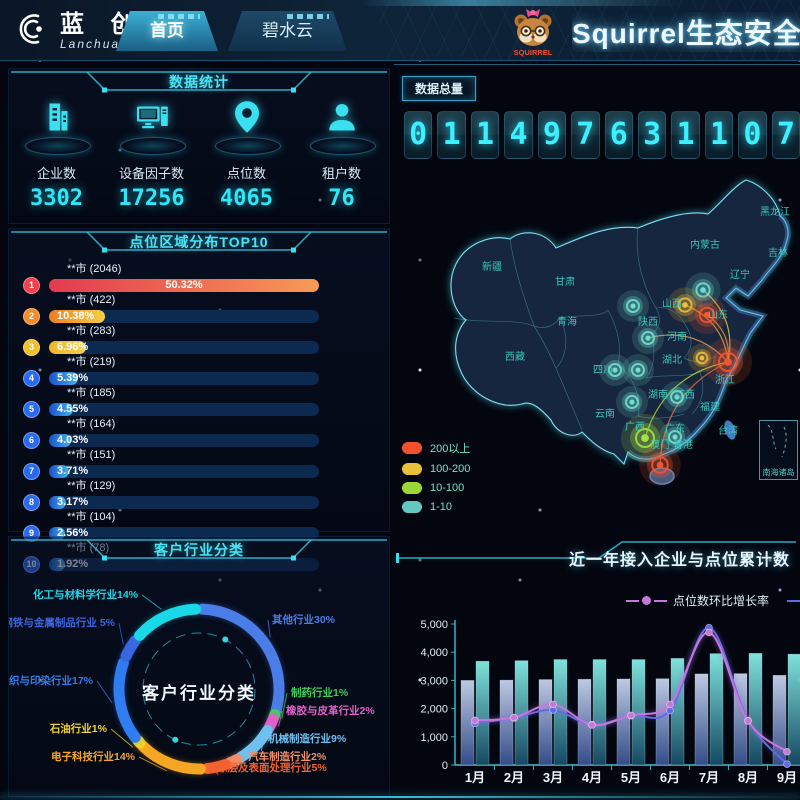 The height and width of the screenshot is (800, 800). I want to click on stats-row: 企业数 3302 设备因子数 17256 点位数 4065 租户数 76, so click(199, 159).